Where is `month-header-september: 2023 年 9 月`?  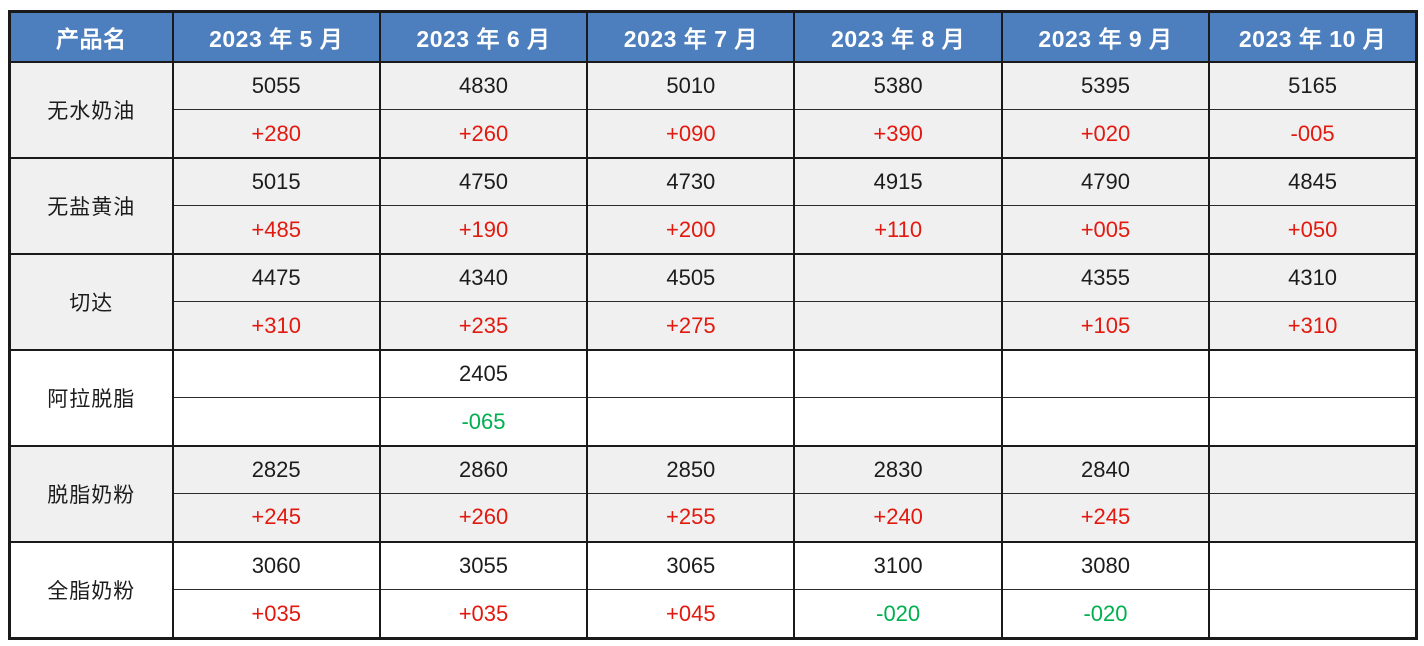
month-header-september: 2023 年 9 月 is located at coordinates (1105, 36).